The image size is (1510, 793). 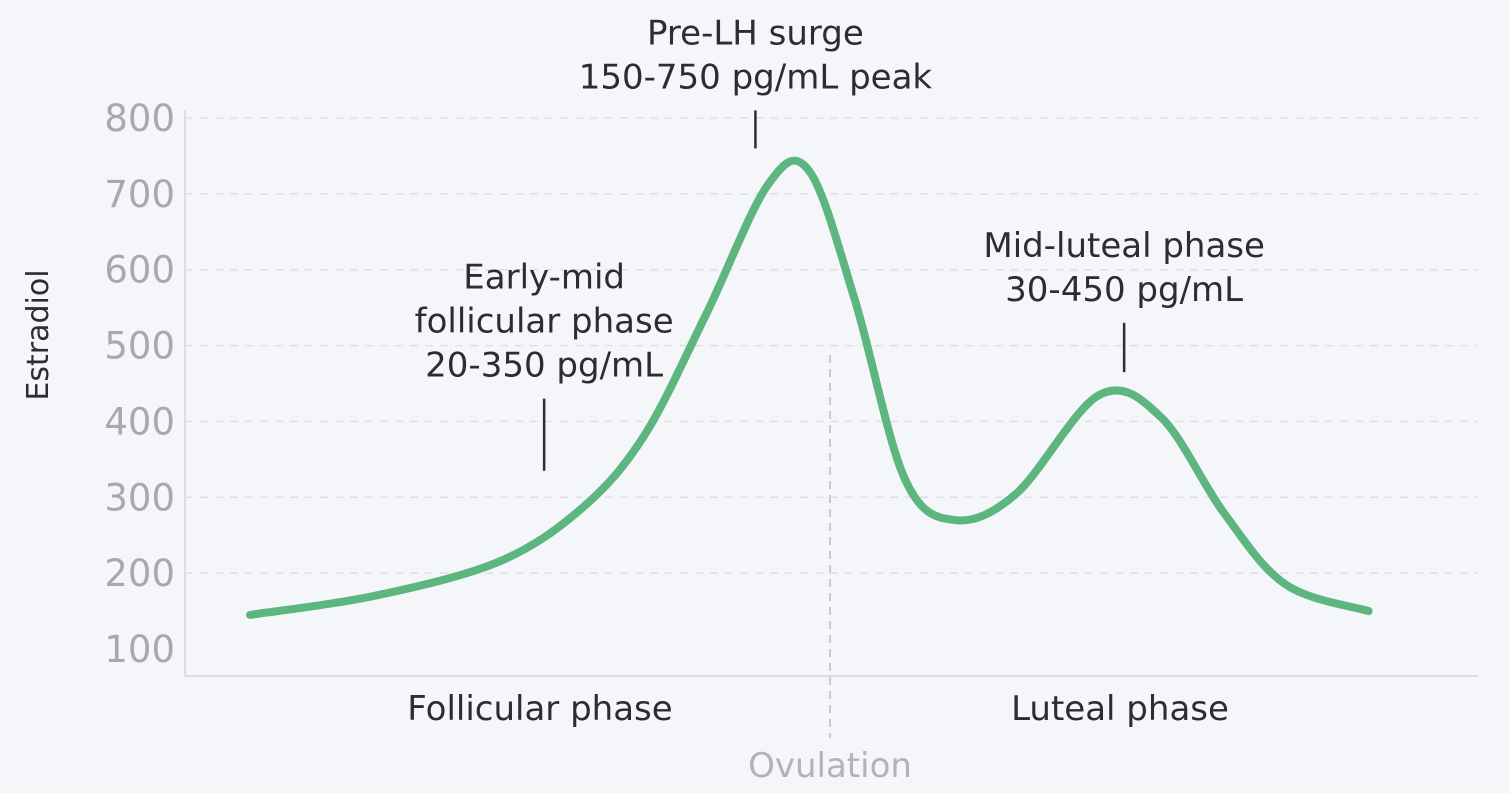 What do you see at coordinates (139, 194) in the screenshot?
I see `y-tick-label: 700` at bounding box center [139, 194].